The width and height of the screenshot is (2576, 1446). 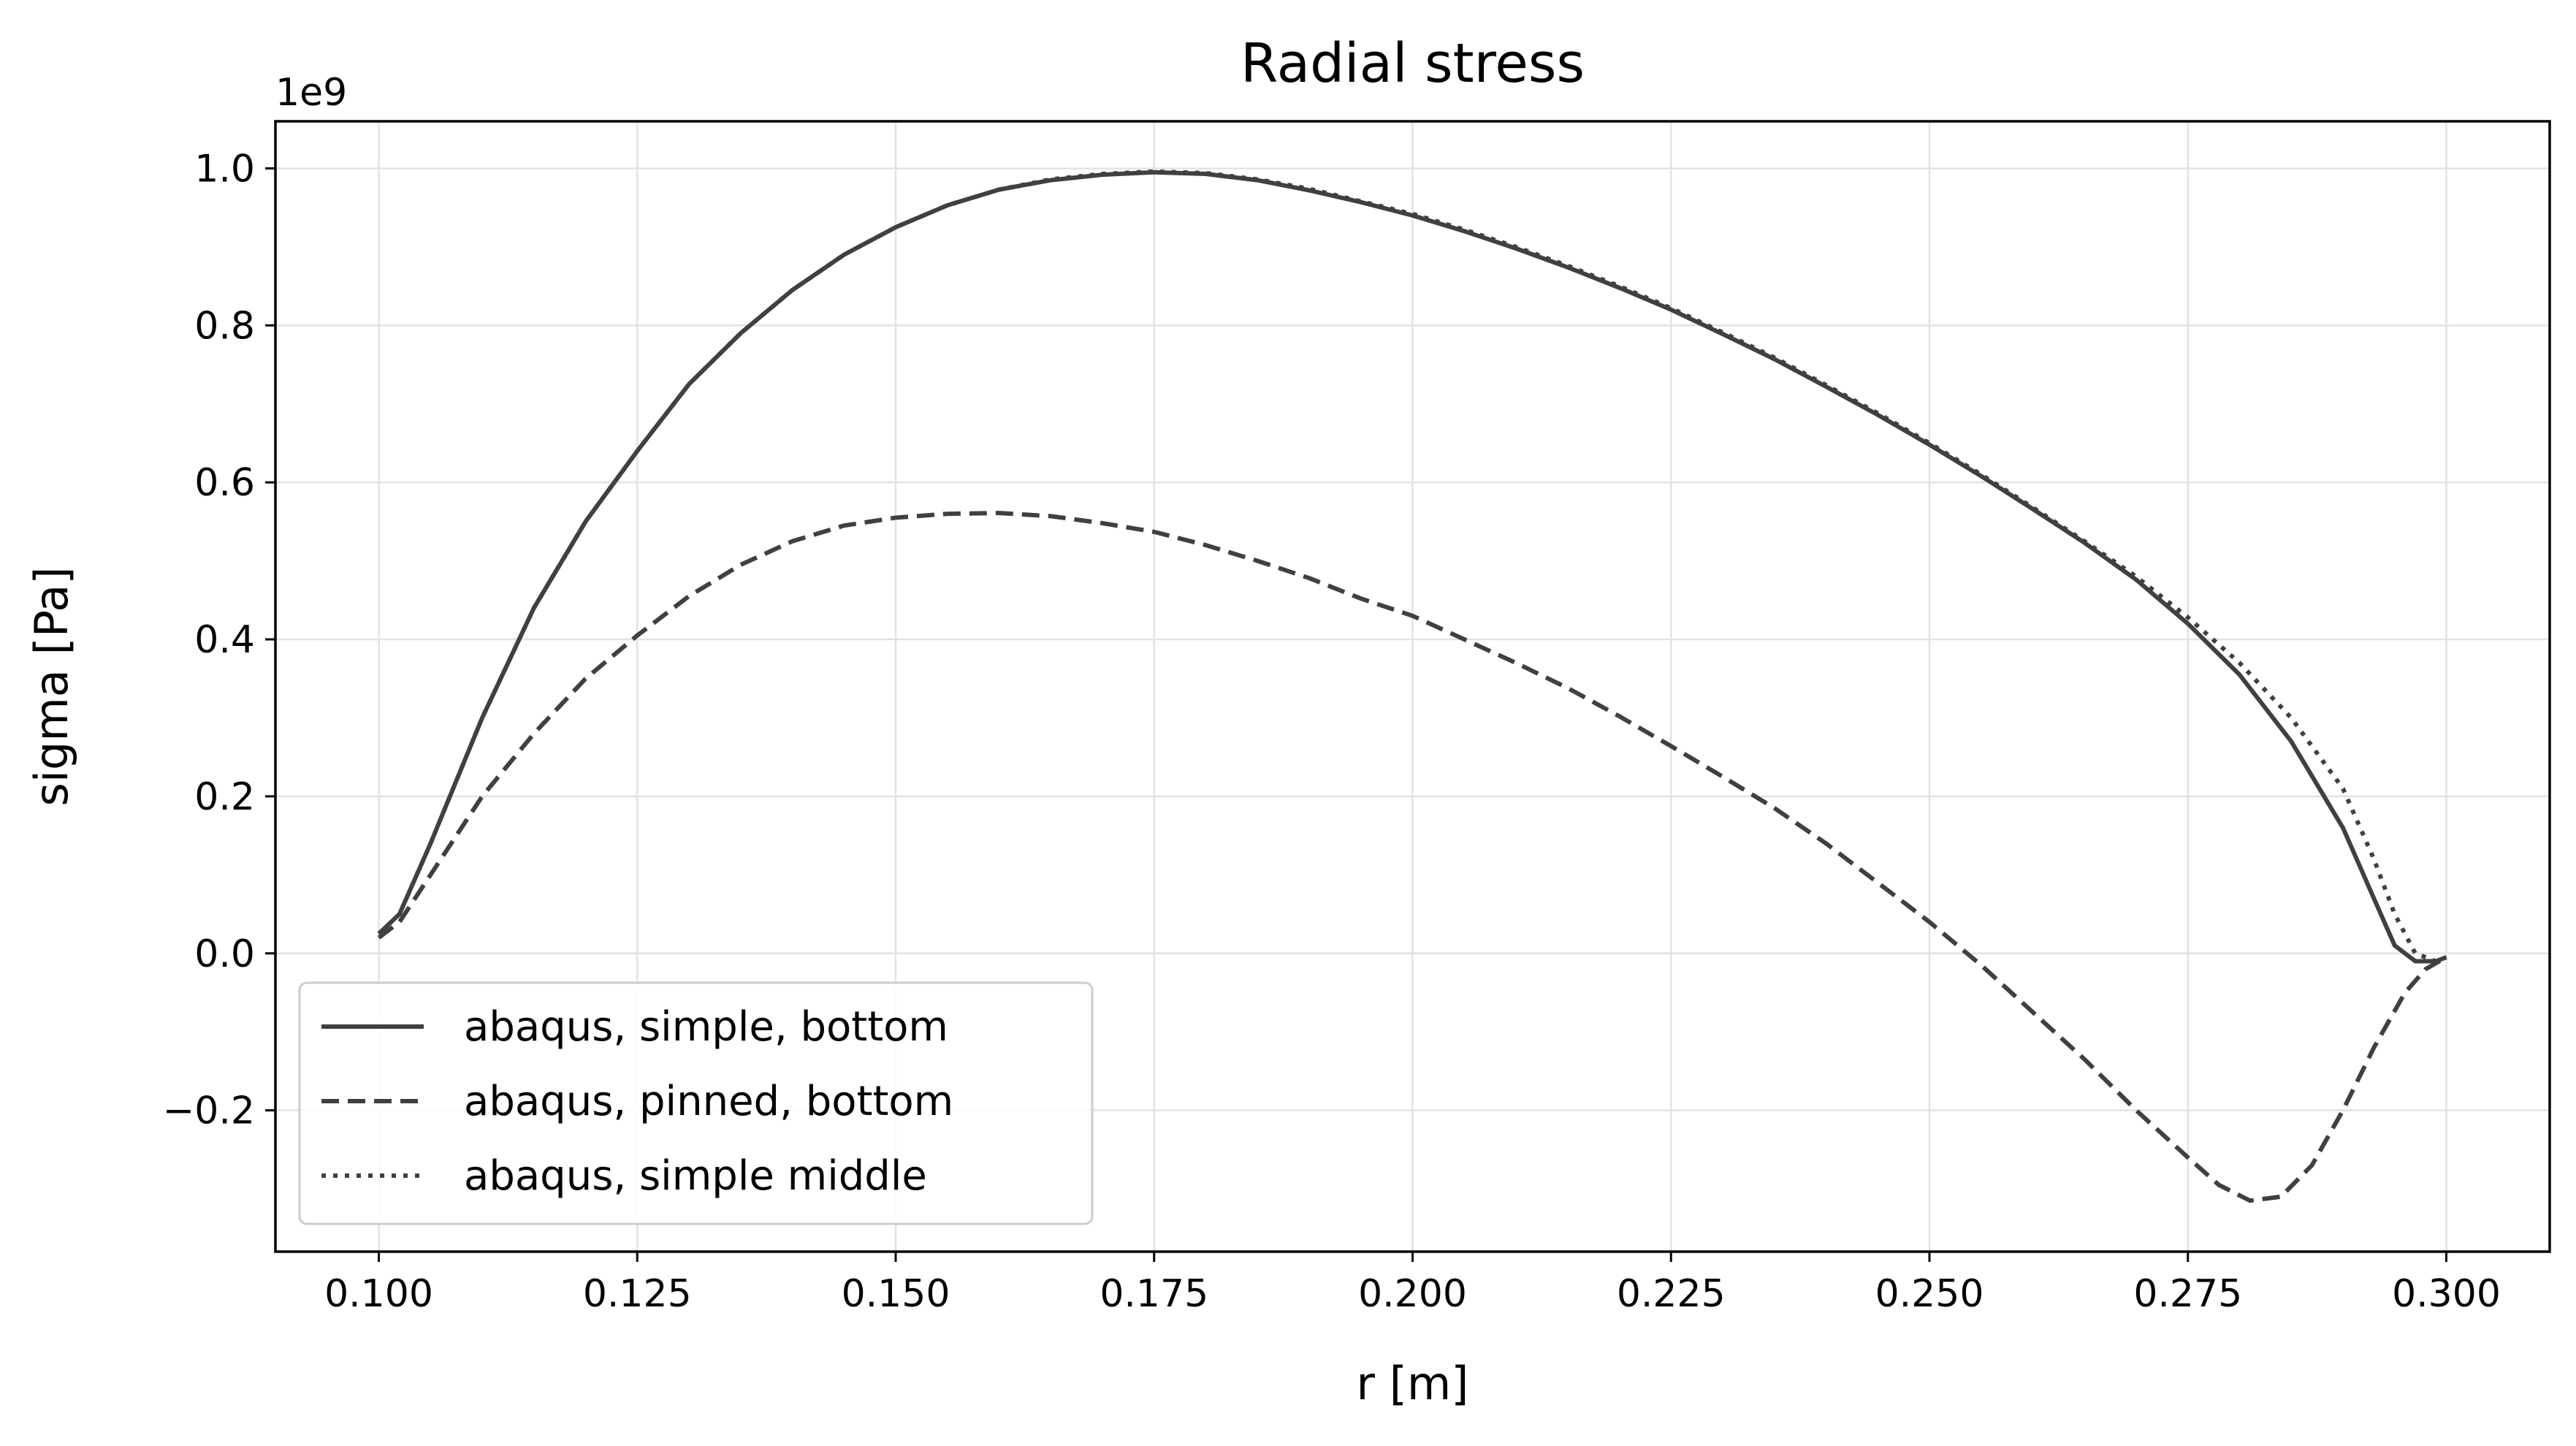 I want to click on chart-title: Radial stress, so click(x=1413, y=63).